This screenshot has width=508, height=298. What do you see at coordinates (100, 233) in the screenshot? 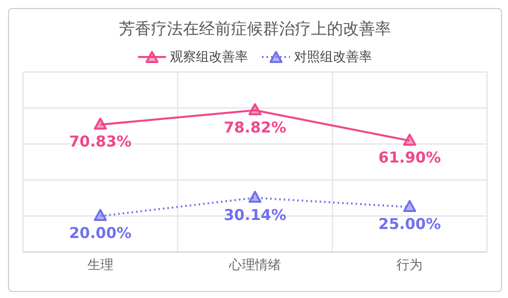
I see `data-label: 20.00%` at bounding box center [100, 233].